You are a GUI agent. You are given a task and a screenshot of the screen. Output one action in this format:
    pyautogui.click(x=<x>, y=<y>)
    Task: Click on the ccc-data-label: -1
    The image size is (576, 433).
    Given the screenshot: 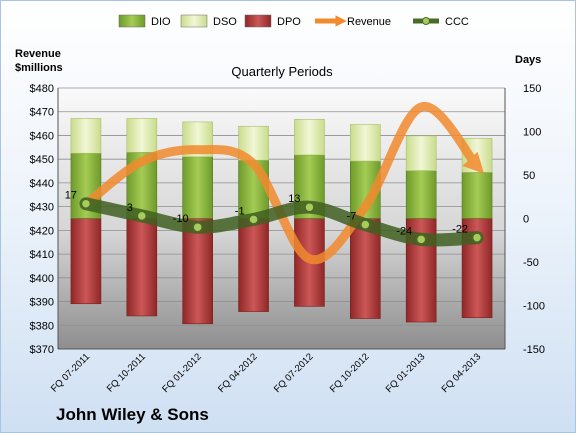 What is the action you would take?
    pyautogui.click(x=240, y=211)
    